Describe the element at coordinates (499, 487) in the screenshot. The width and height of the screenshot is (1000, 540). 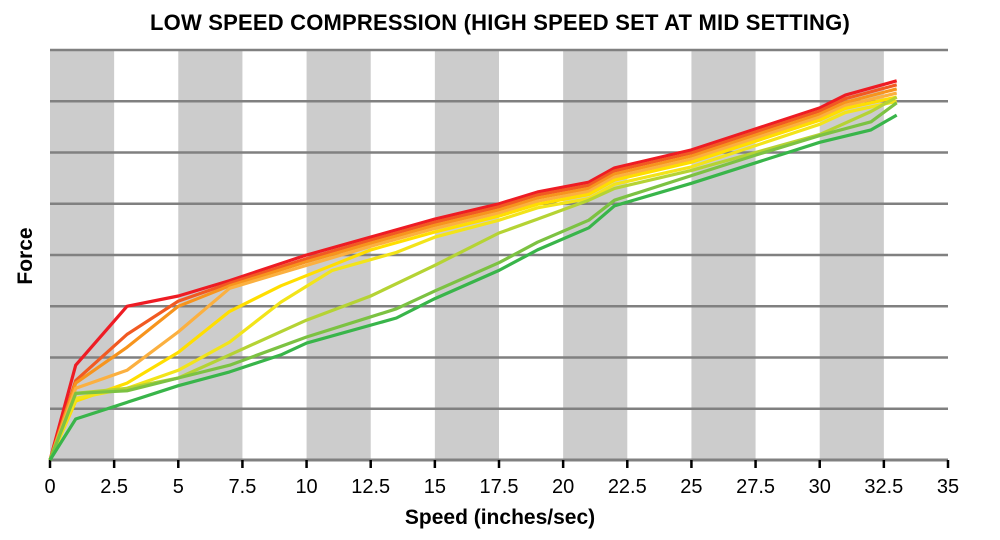
I see `x-tick-label: 17.5` at that location.